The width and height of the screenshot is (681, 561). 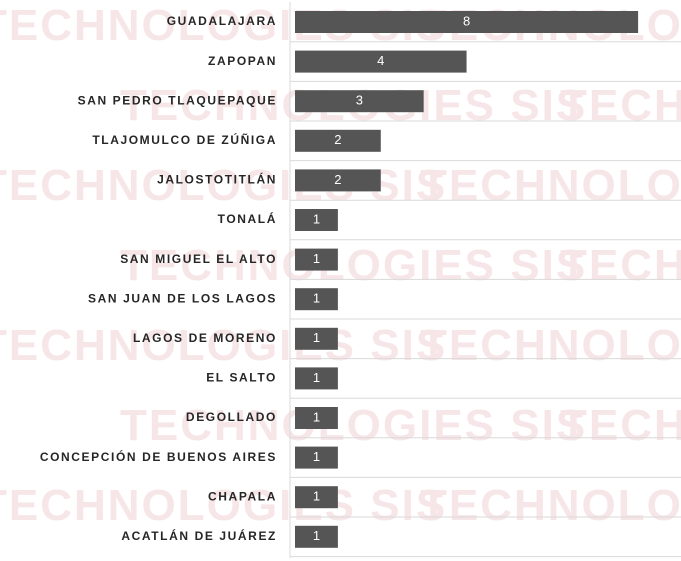 What do you see at coordinates (177, 100) in the screenshot?
I see `category-label: SAN PEDRO TLAQUEPAQUE` at bounding box center [177, 100].